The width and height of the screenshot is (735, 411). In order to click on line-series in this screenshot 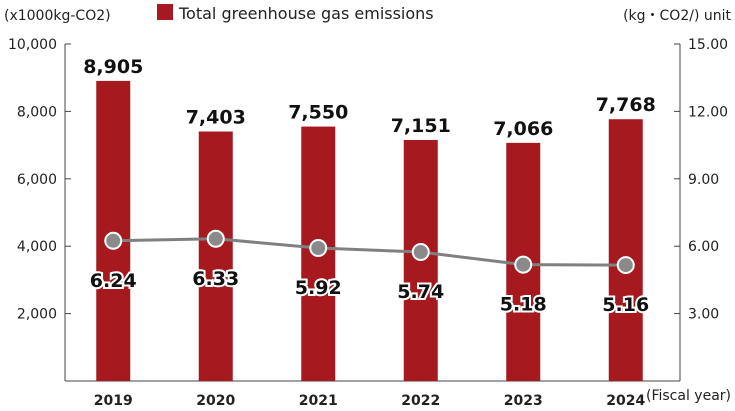, I will do `click(369, 252)`.